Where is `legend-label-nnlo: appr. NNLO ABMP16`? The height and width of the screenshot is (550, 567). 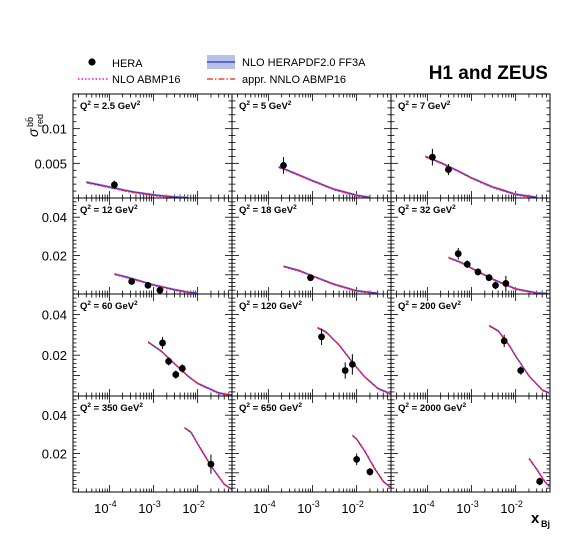 legend-label-nnlo: appr. NNLO ABMP16 is located at coordinates (294, 80).